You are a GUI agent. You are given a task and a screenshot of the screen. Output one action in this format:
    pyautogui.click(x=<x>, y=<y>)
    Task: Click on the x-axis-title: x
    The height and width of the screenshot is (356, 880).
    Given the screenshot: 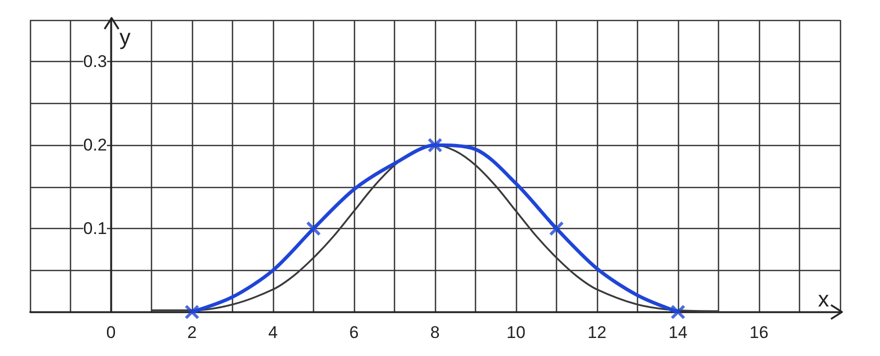 What is the action you would take?
    pyautogui.click(x=823, y=299)
    